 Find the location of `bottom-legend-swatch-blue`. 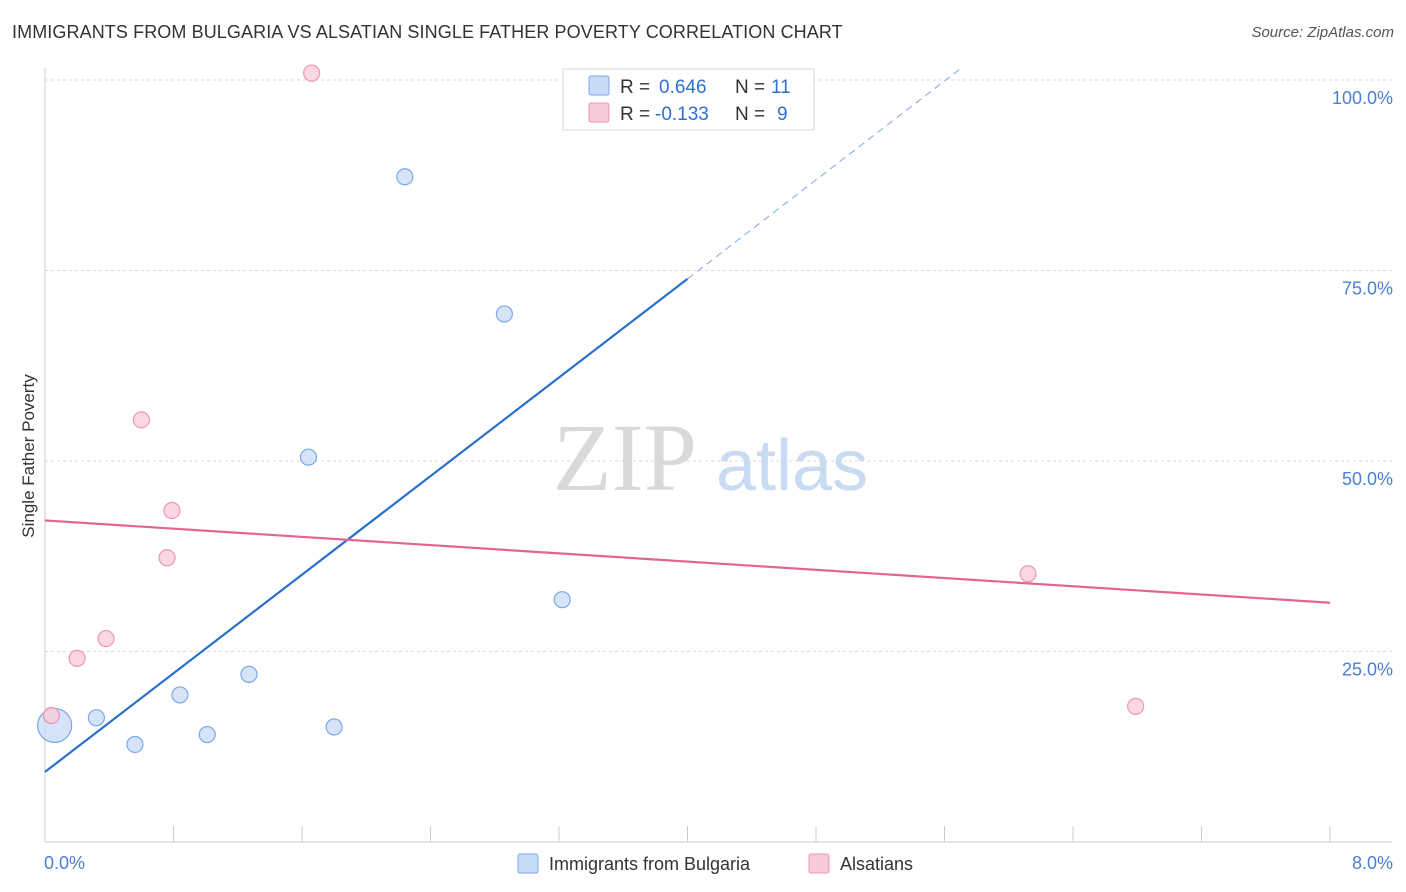

bottom-legend-swatch-blue is located at coordinates (528, 863).